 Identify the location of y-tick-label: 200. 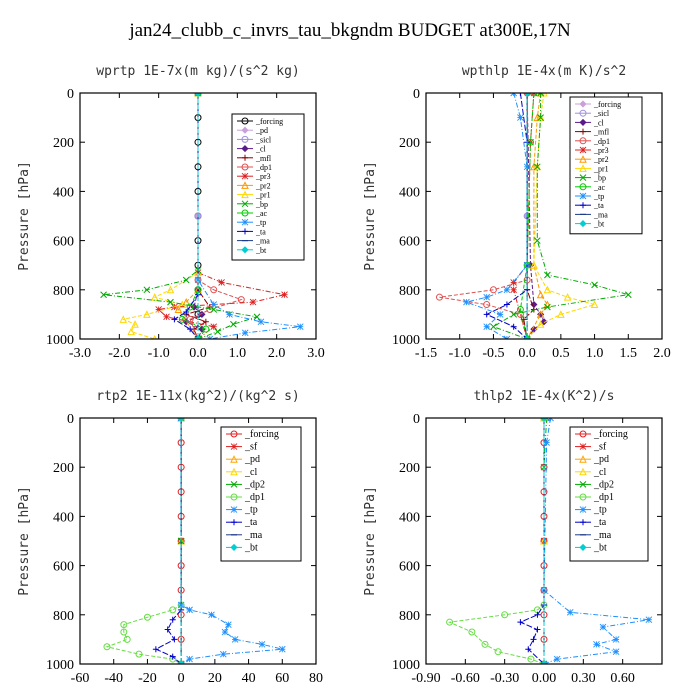
(409, 143).